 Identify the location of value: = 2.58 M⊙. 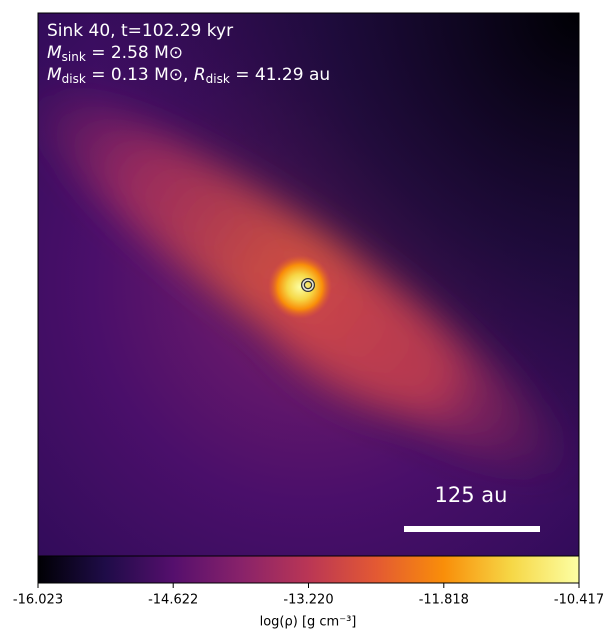
(134, 53).